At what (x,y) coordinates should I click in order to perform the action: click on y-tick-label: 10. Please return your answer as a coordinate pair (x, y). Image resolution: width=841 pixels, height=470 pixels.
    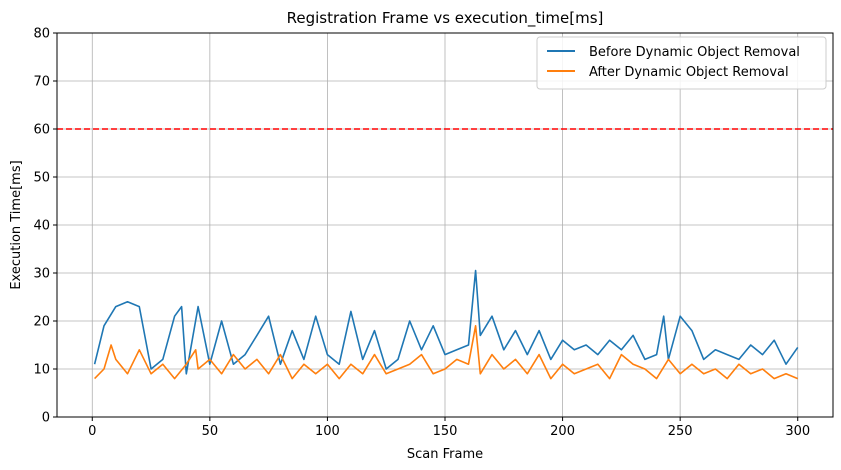
    Looking at the image, I should click on (41, 370).